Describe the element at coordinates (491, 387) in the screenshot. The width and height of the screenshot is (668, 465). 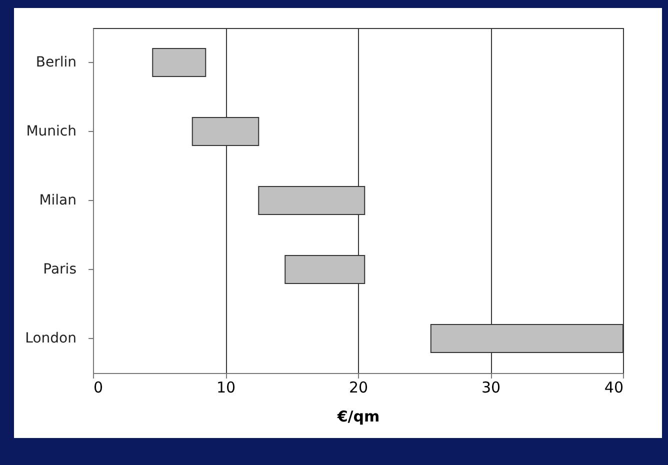
I see `x-tick-label: 30` at that location.